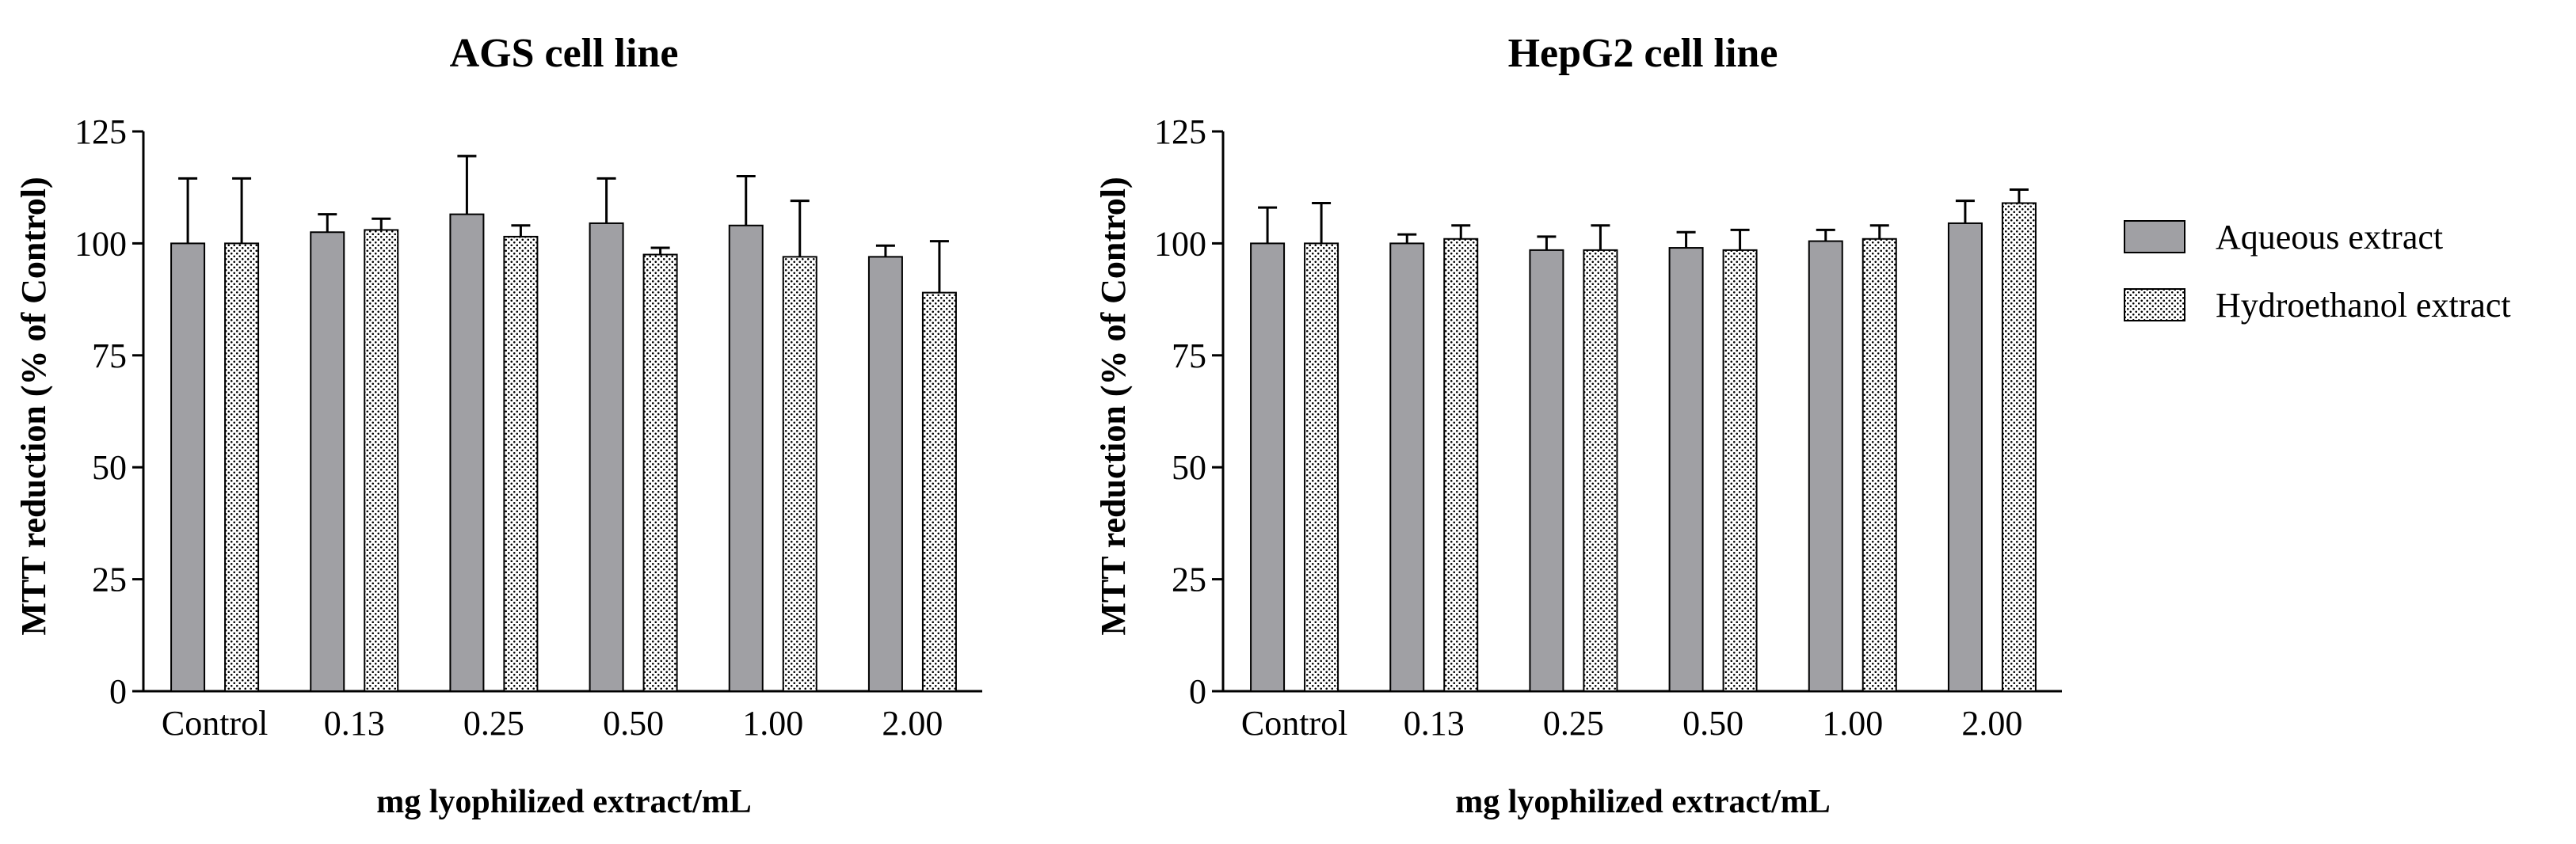  I want to click on legend-item-hydroethanol: Hydroethanol extract, so click(2317, 305).